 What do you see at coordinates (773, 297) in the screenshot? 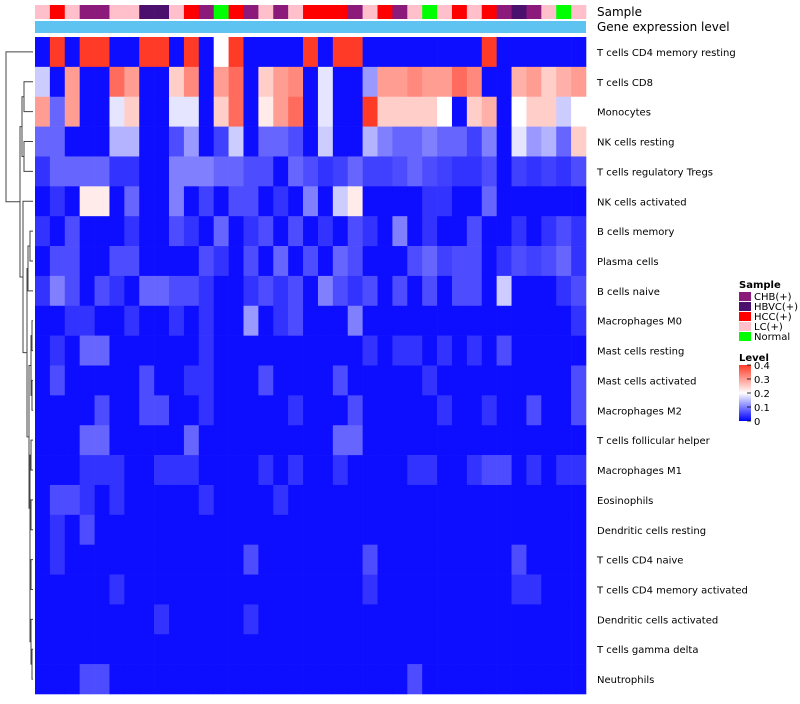
I see `sample-legend-label: CHB(+)` at bounding box center [773, 297].